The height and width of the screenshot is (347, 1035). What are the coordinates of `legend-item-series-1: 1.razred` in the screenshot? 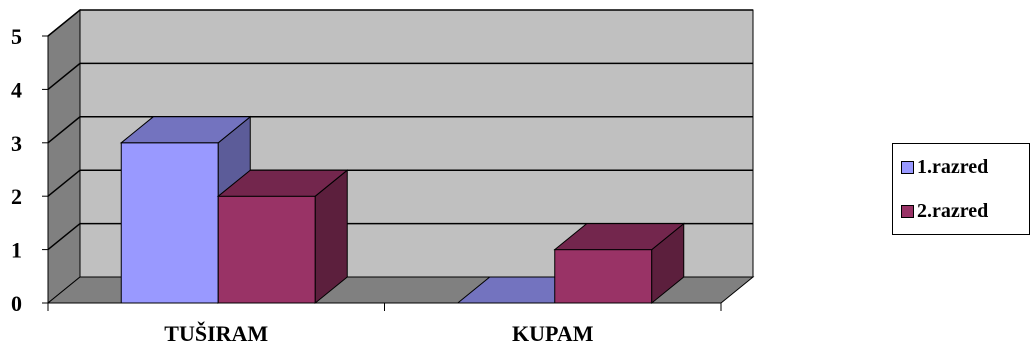 It's located at (944, 167).